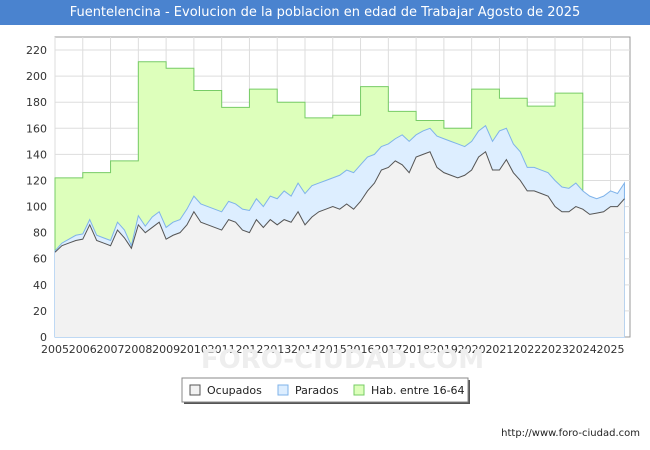 Image resolution: width=650 pixels, height=450 pixels. Describe the element at coordinates (317, 390) in the screenshot. I see `legend-label-2: Parados` at that location.